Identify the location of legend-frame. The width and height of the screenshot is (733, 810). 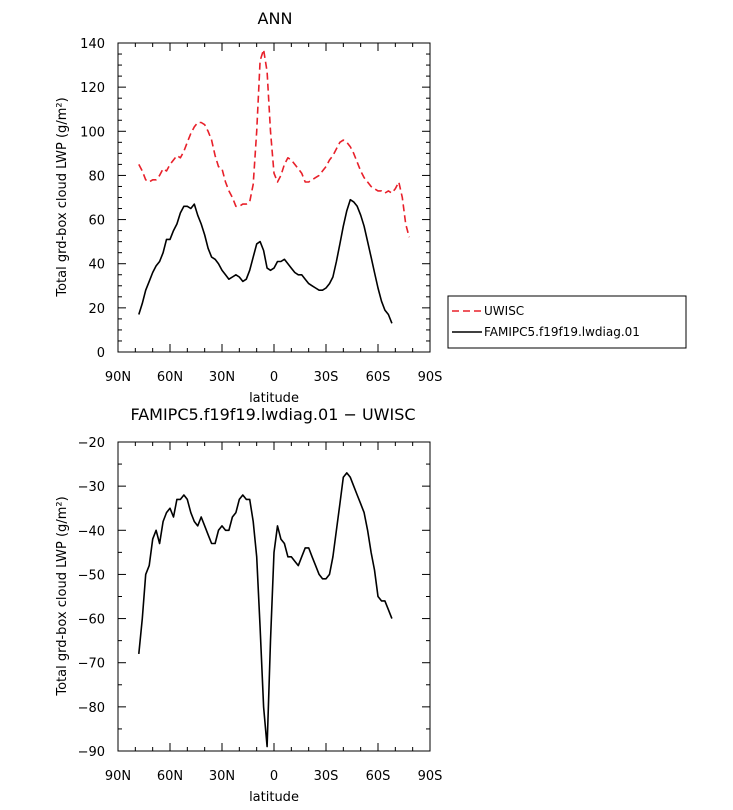
(567, 322).